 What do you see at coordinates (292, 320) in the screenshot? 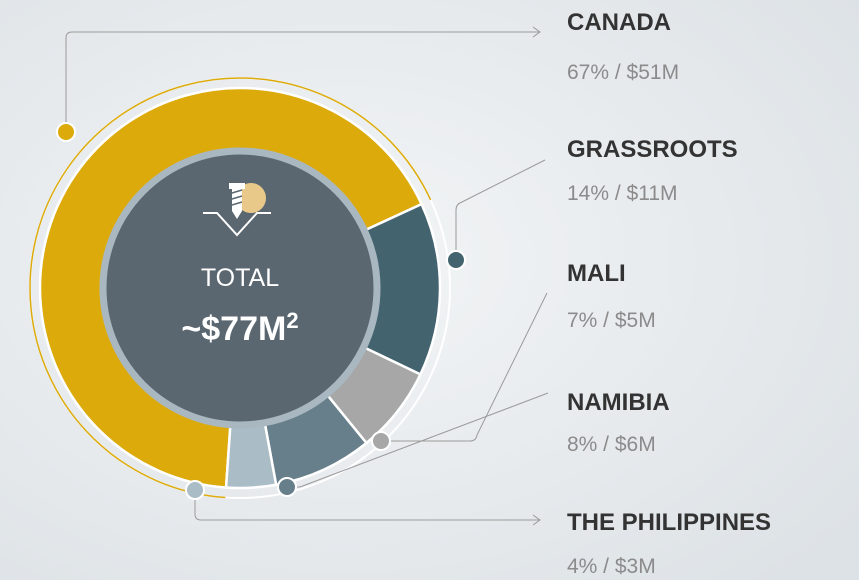
I see `center-note: 2` at bounding box center [292, 320].